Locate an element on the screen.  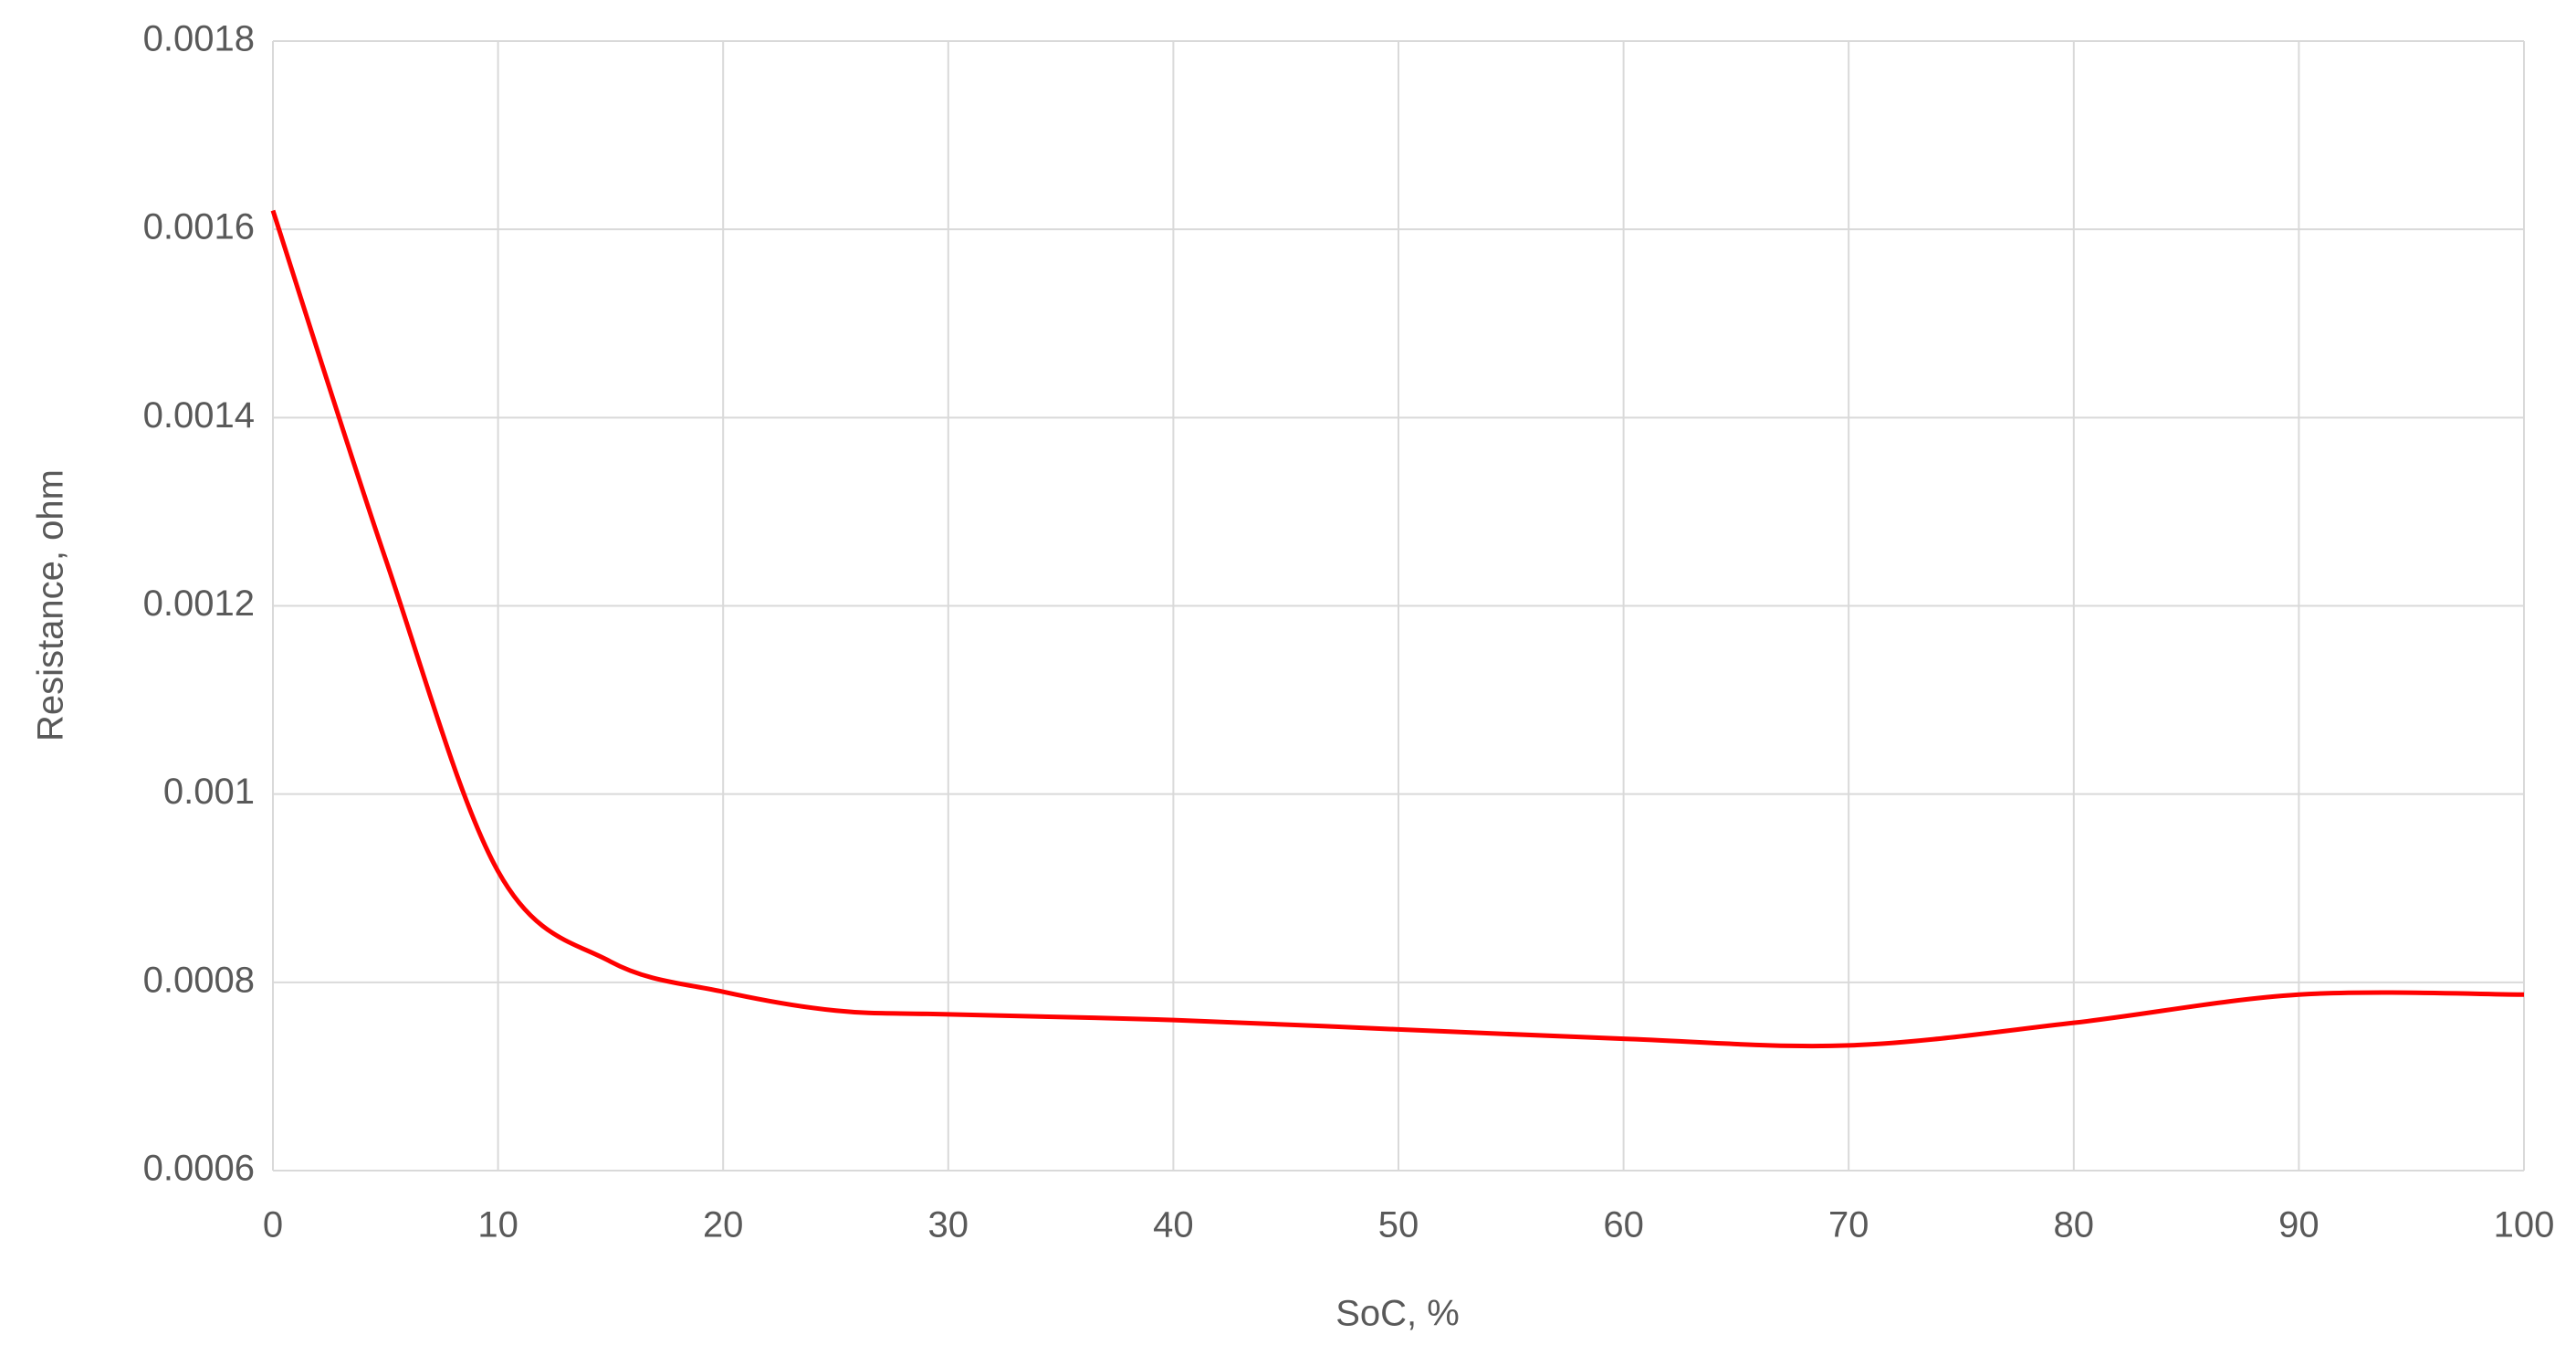
y-tick-label: 0.001 is located at coordinates (209, 792).